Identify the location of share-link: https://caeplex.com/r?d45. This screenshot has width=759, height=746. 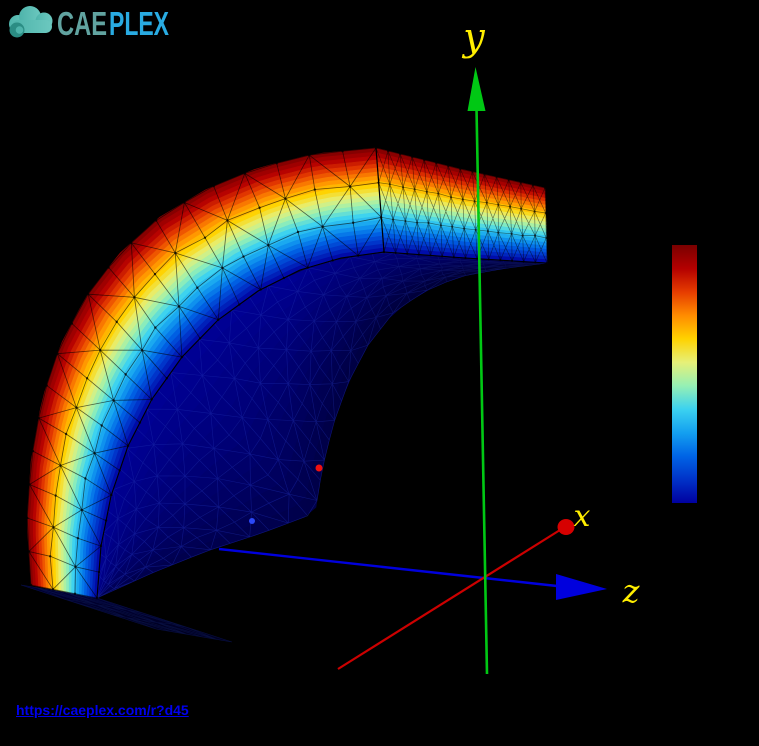
(102, 710).